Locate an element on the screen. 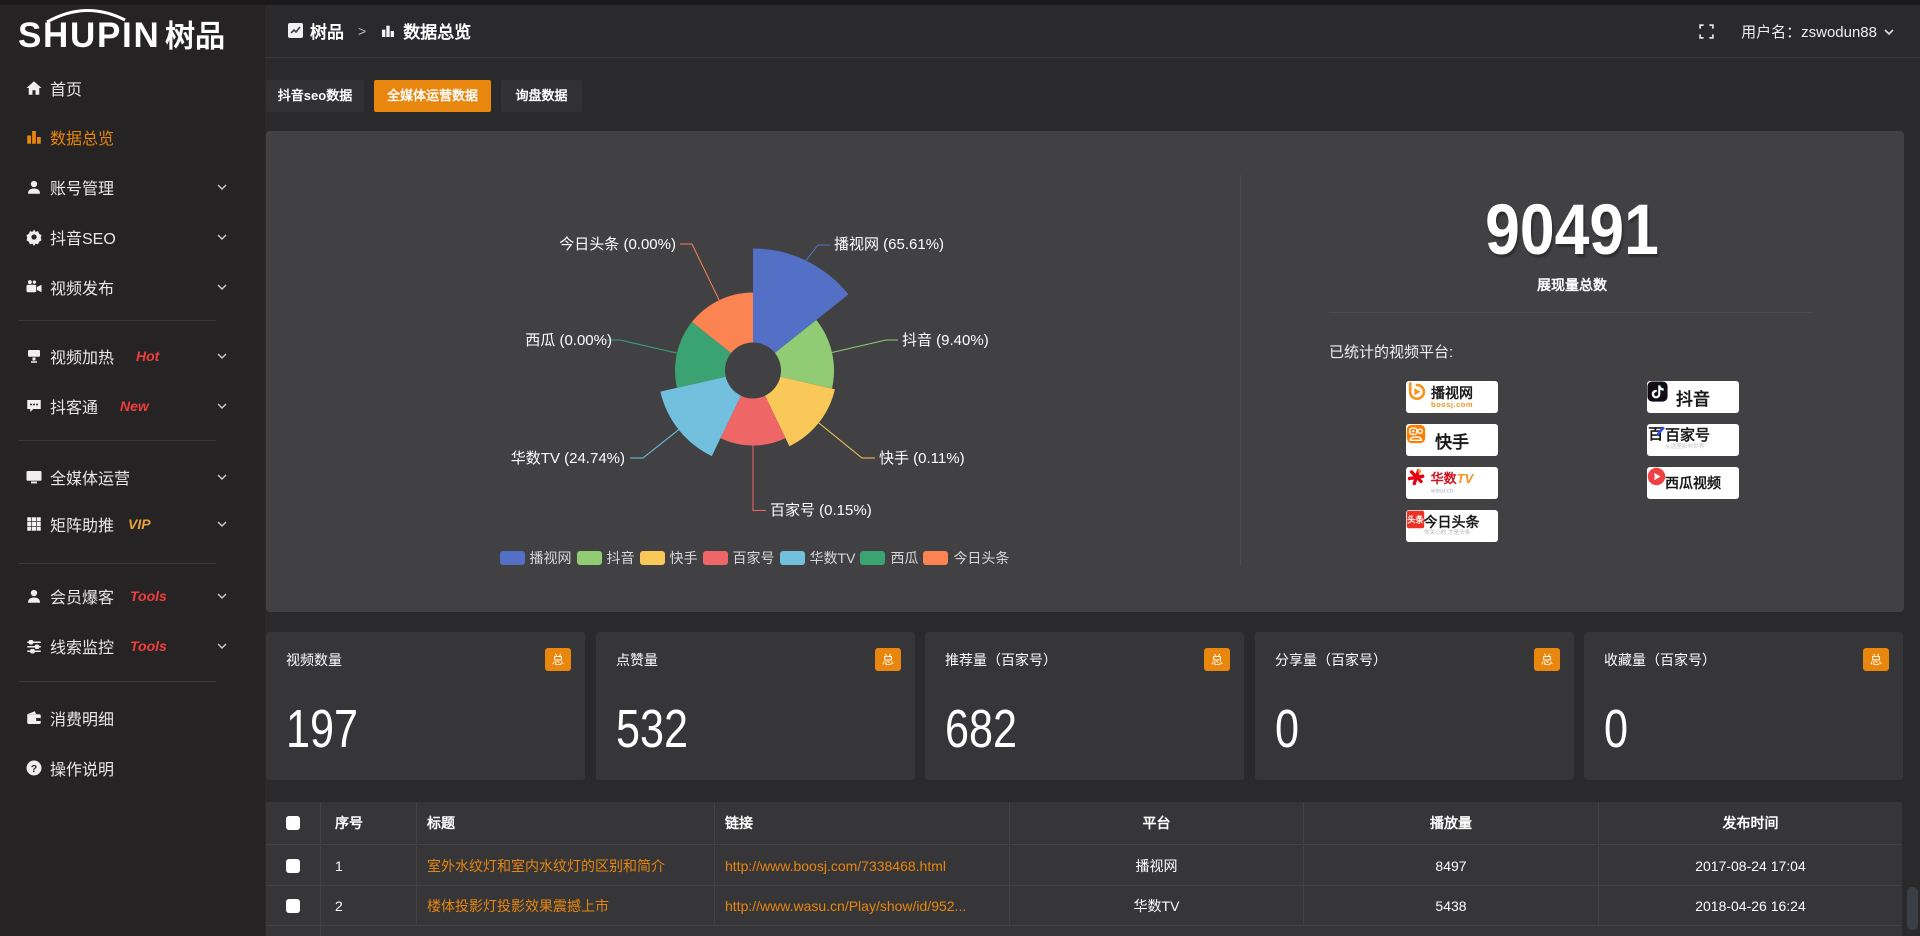 Image resolution: width=1920 pixels, height=936 pixels. svg-text: 百 is located at coordinates (1655, 434).